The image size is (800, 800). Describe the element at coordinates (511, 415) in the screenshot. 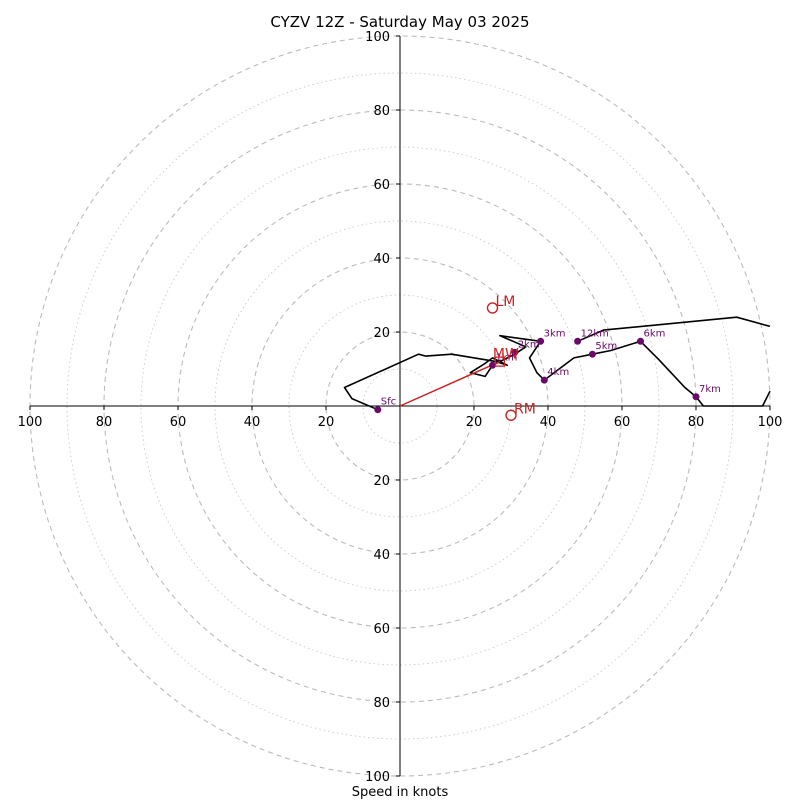

I see `right-mover-marker` at that location.